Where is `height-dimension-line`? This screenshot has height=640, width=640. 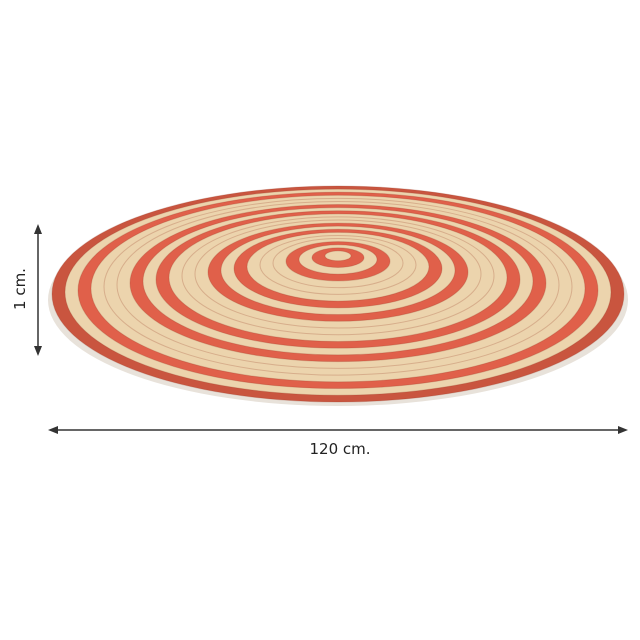
height-dimension-line is located at coordinates (38, 290).